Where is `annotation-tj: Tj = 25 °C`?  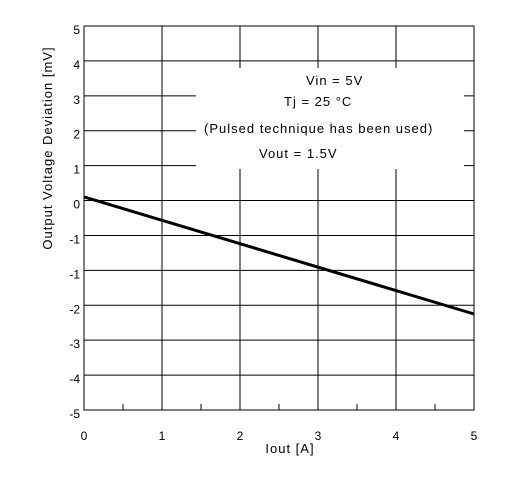 annotation-tj: Tj = 25 °C is located at coordinates (318, 101).